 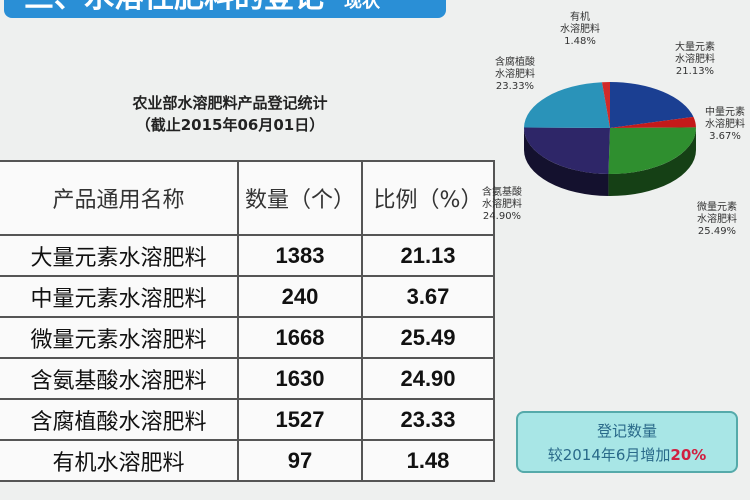 What do you see at coordinates (300, 296) in the screenshot?
I see `count-cell: 240` at bounding box center [300, 296].